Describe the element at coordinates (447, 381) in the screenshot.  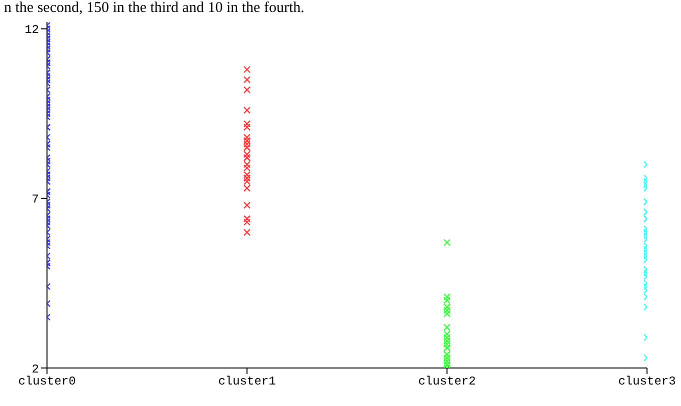
I see `x-tick-label: cluster2` at that location.